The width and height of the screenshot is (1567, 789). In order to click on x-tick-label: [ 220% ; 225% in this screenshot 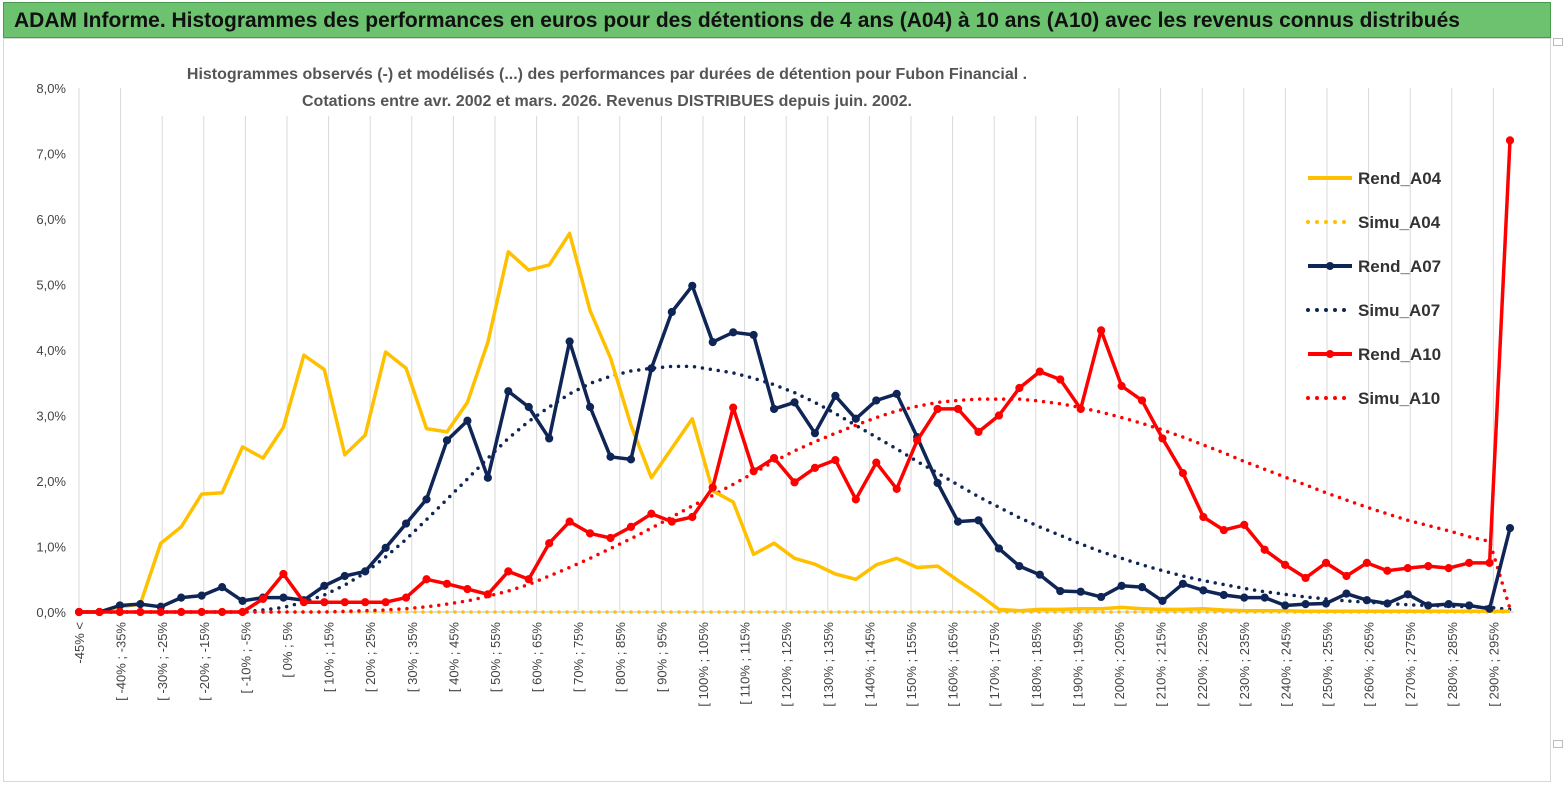, I will do `click(1202, 664)`.